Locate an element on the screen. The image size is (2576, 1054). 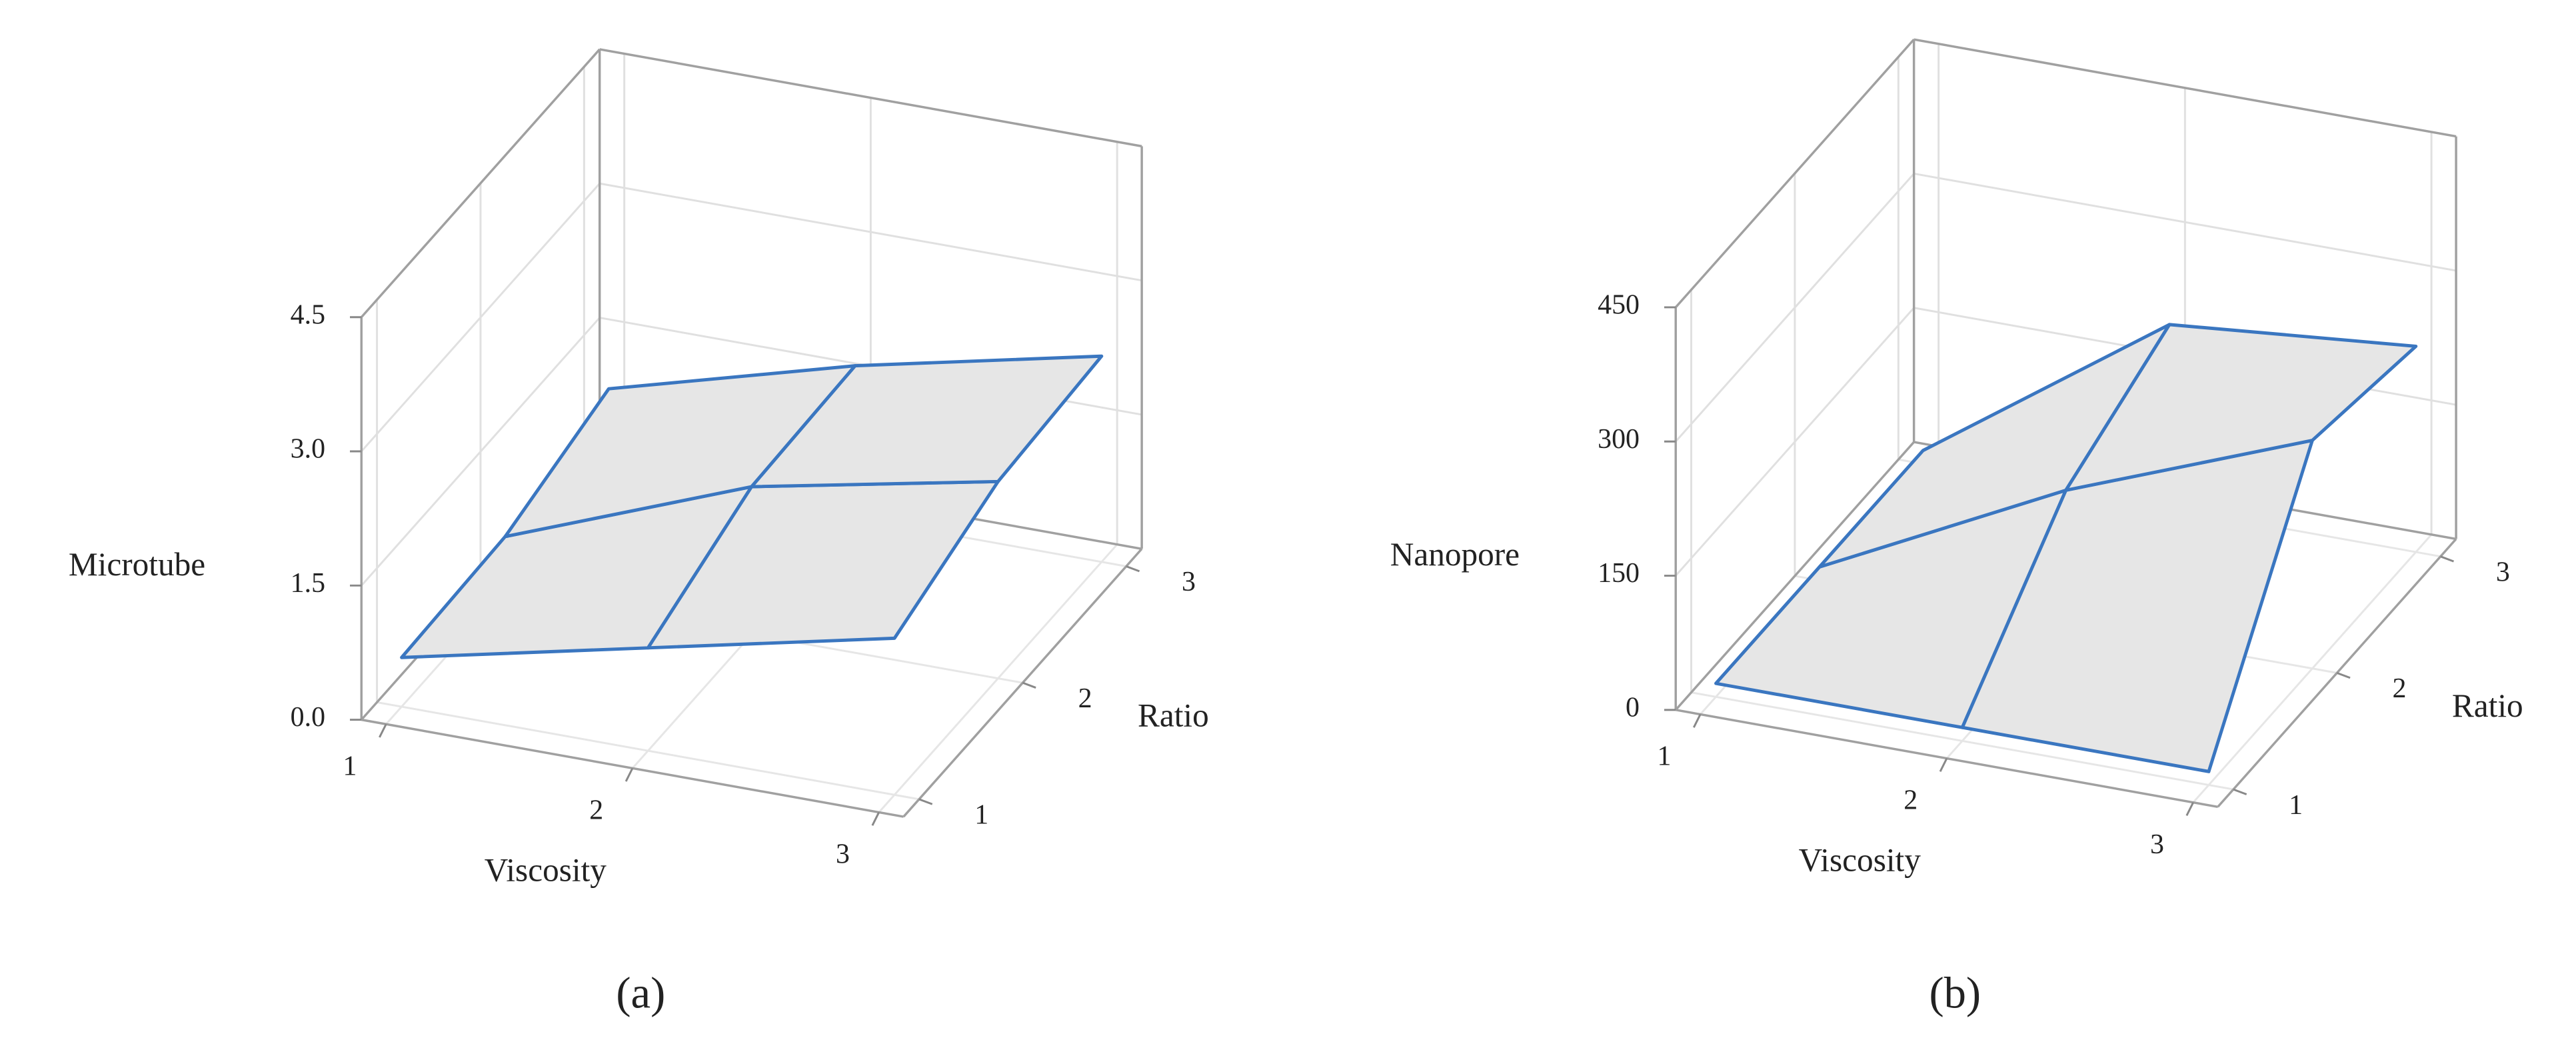
caption: (a) is located at coordinates (640, 993).